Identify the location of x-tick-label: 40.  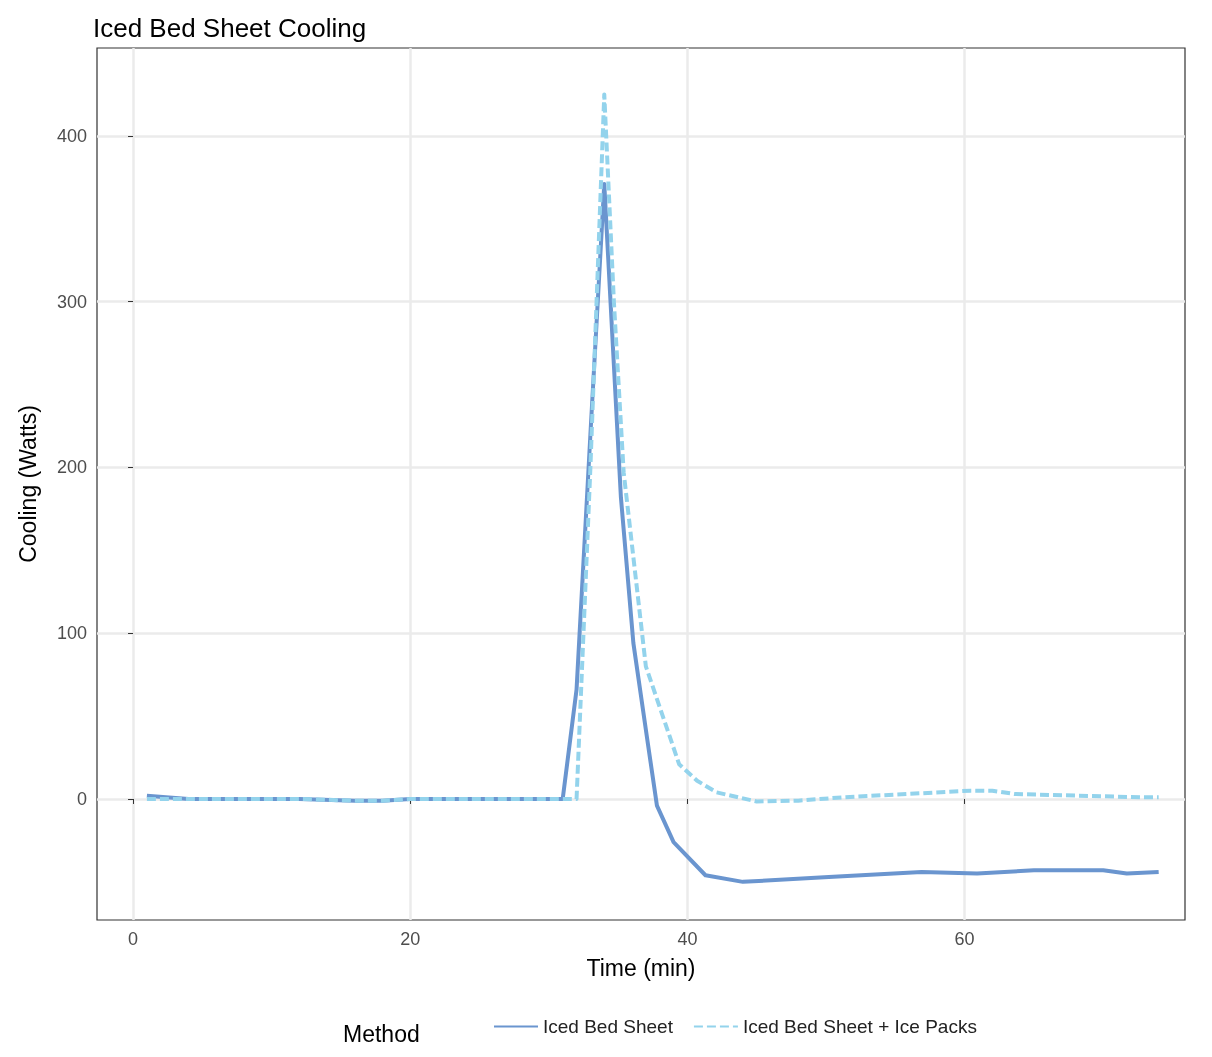
(687, 939).